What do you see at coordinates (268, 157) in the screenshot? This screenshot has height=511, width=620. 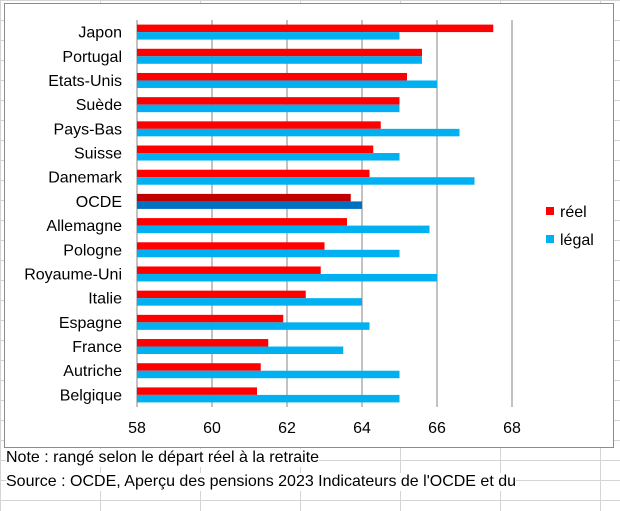 I see `bar-legal-suisse` at bounding box center [268, 157].